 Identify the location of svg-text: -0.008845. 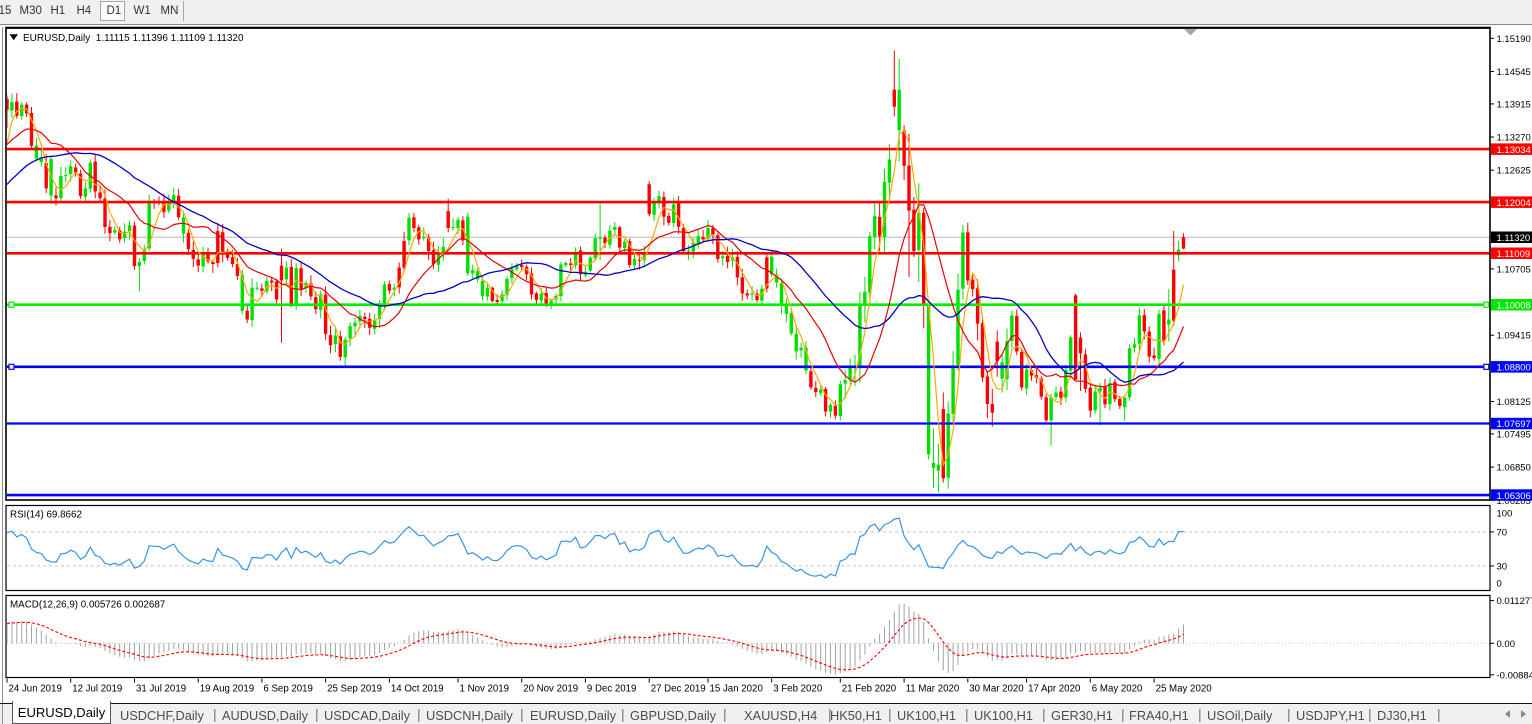
(1514, 675).